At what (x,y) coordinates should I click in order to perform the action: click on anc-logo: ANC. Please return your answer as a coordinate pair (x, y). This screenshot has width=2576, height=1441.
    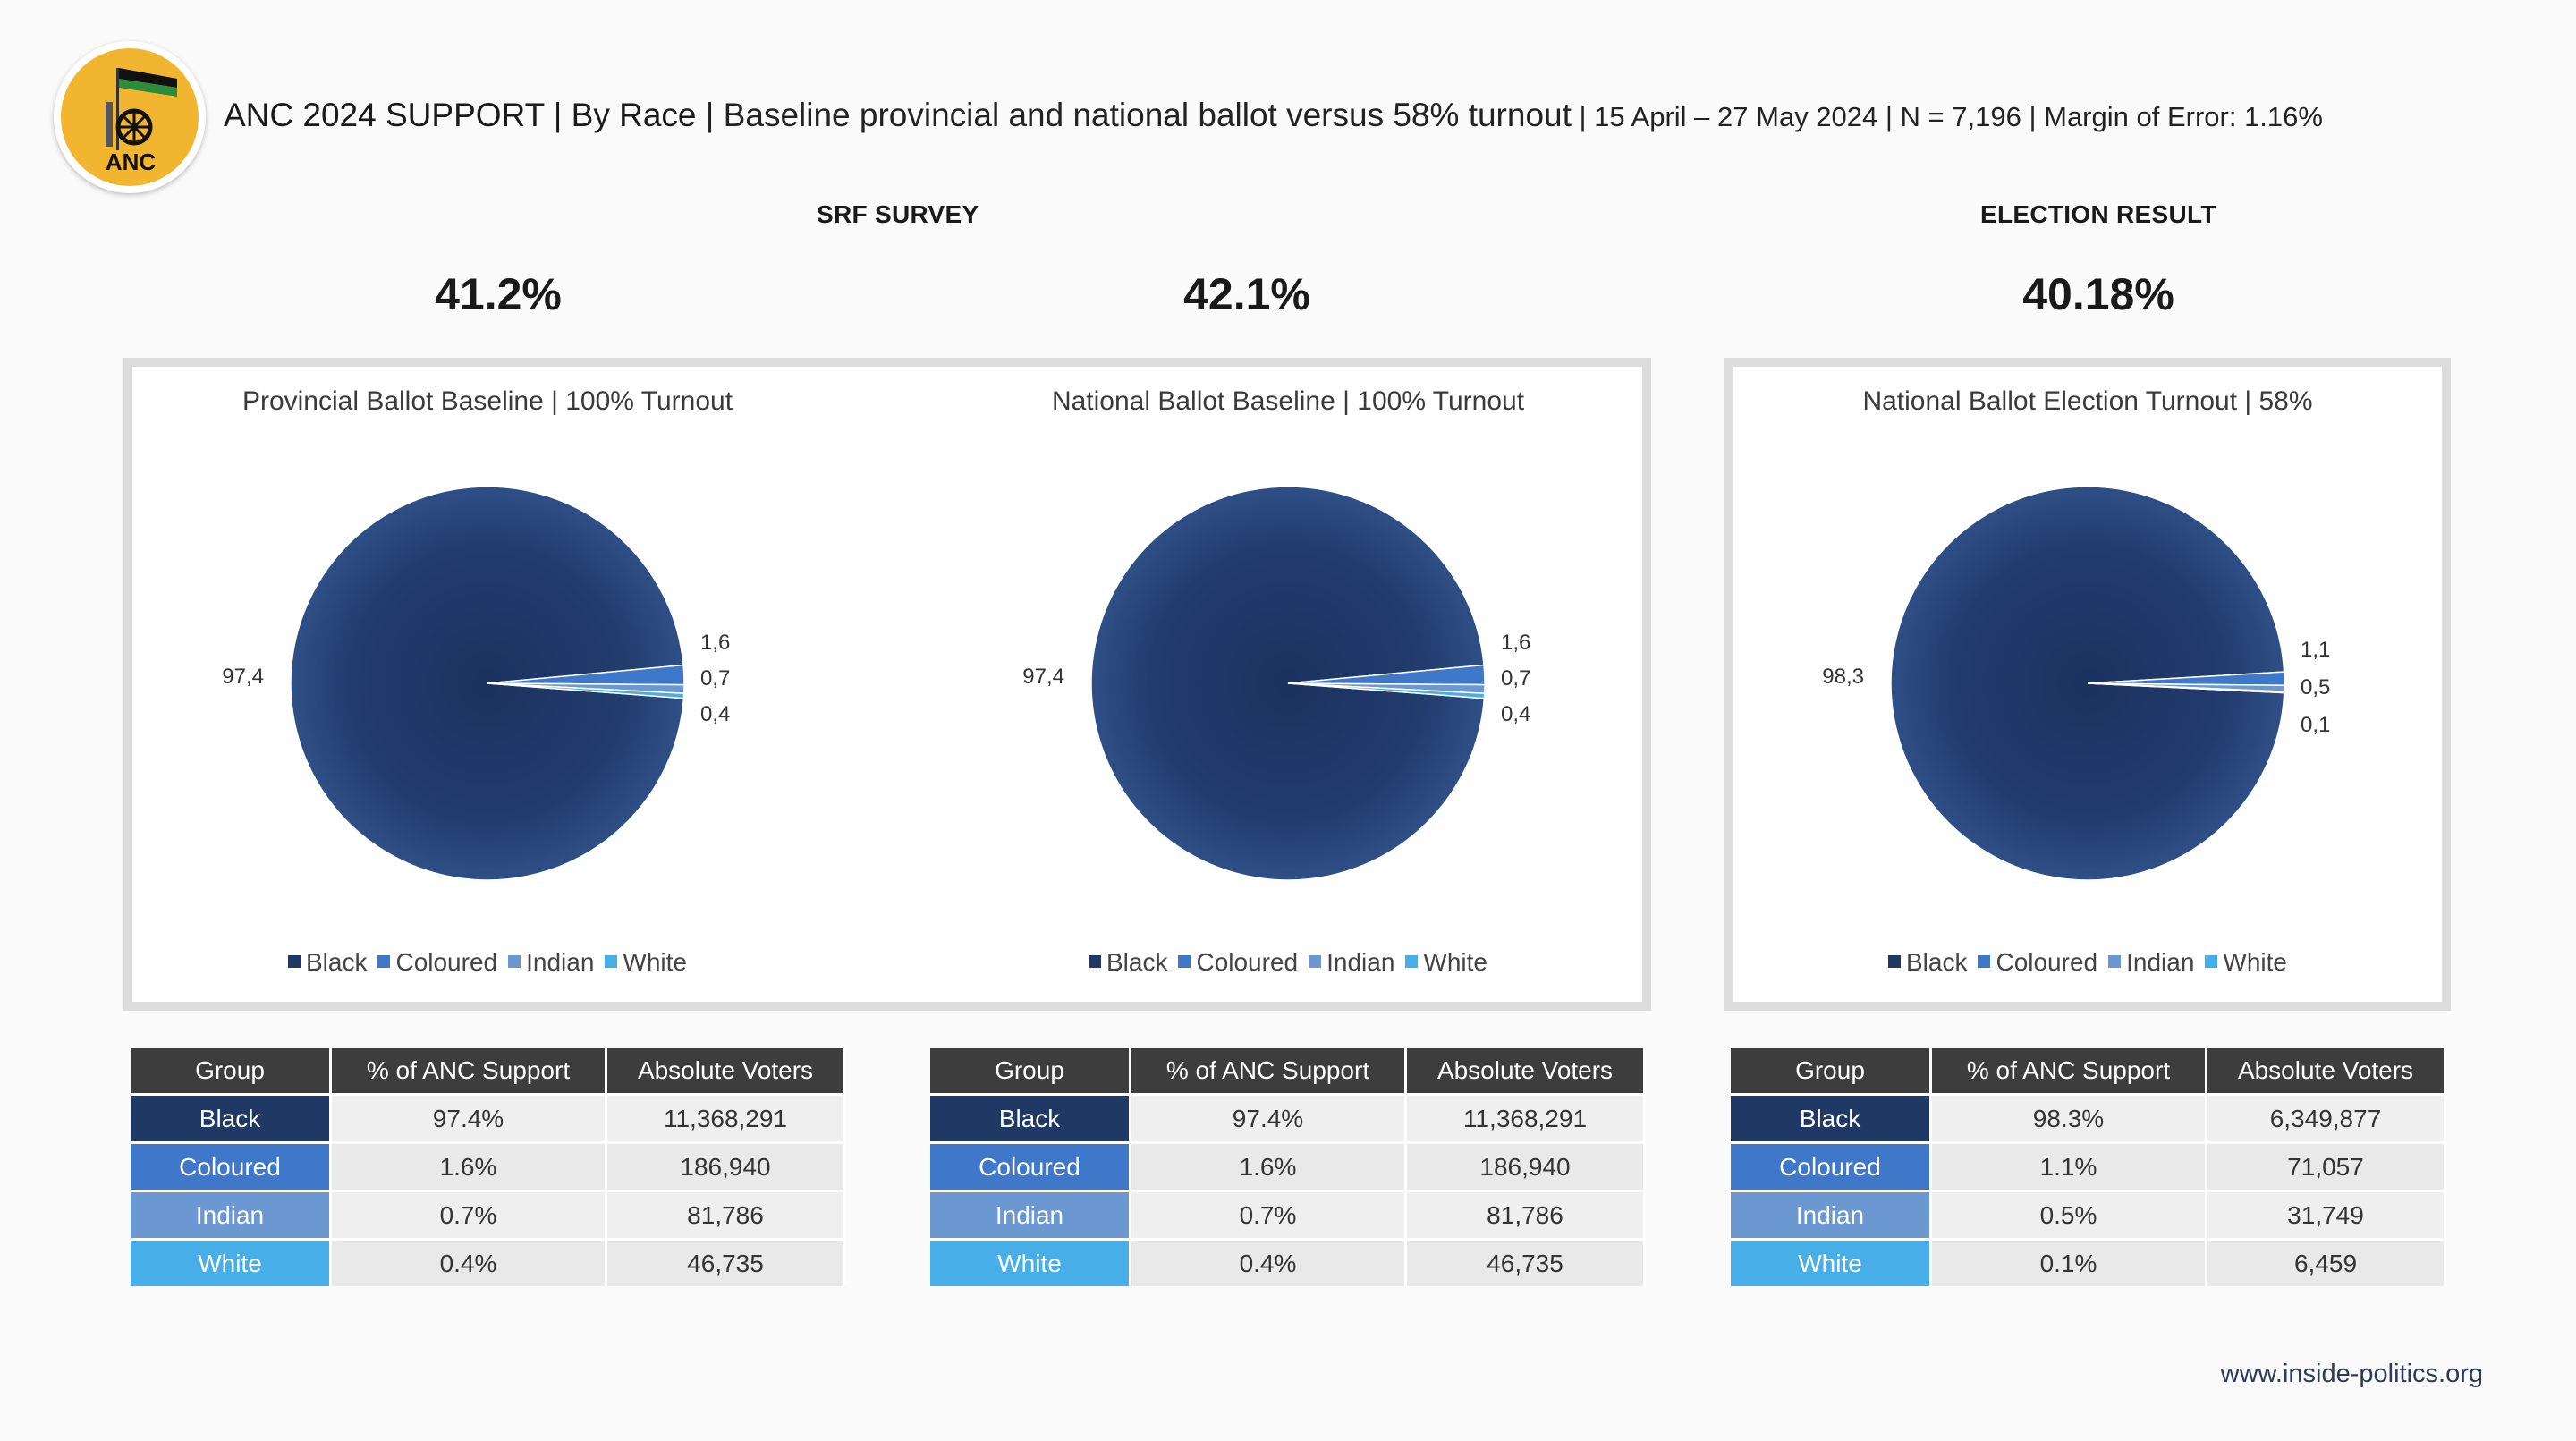
    Looking at the image, I should click on (130, 117).